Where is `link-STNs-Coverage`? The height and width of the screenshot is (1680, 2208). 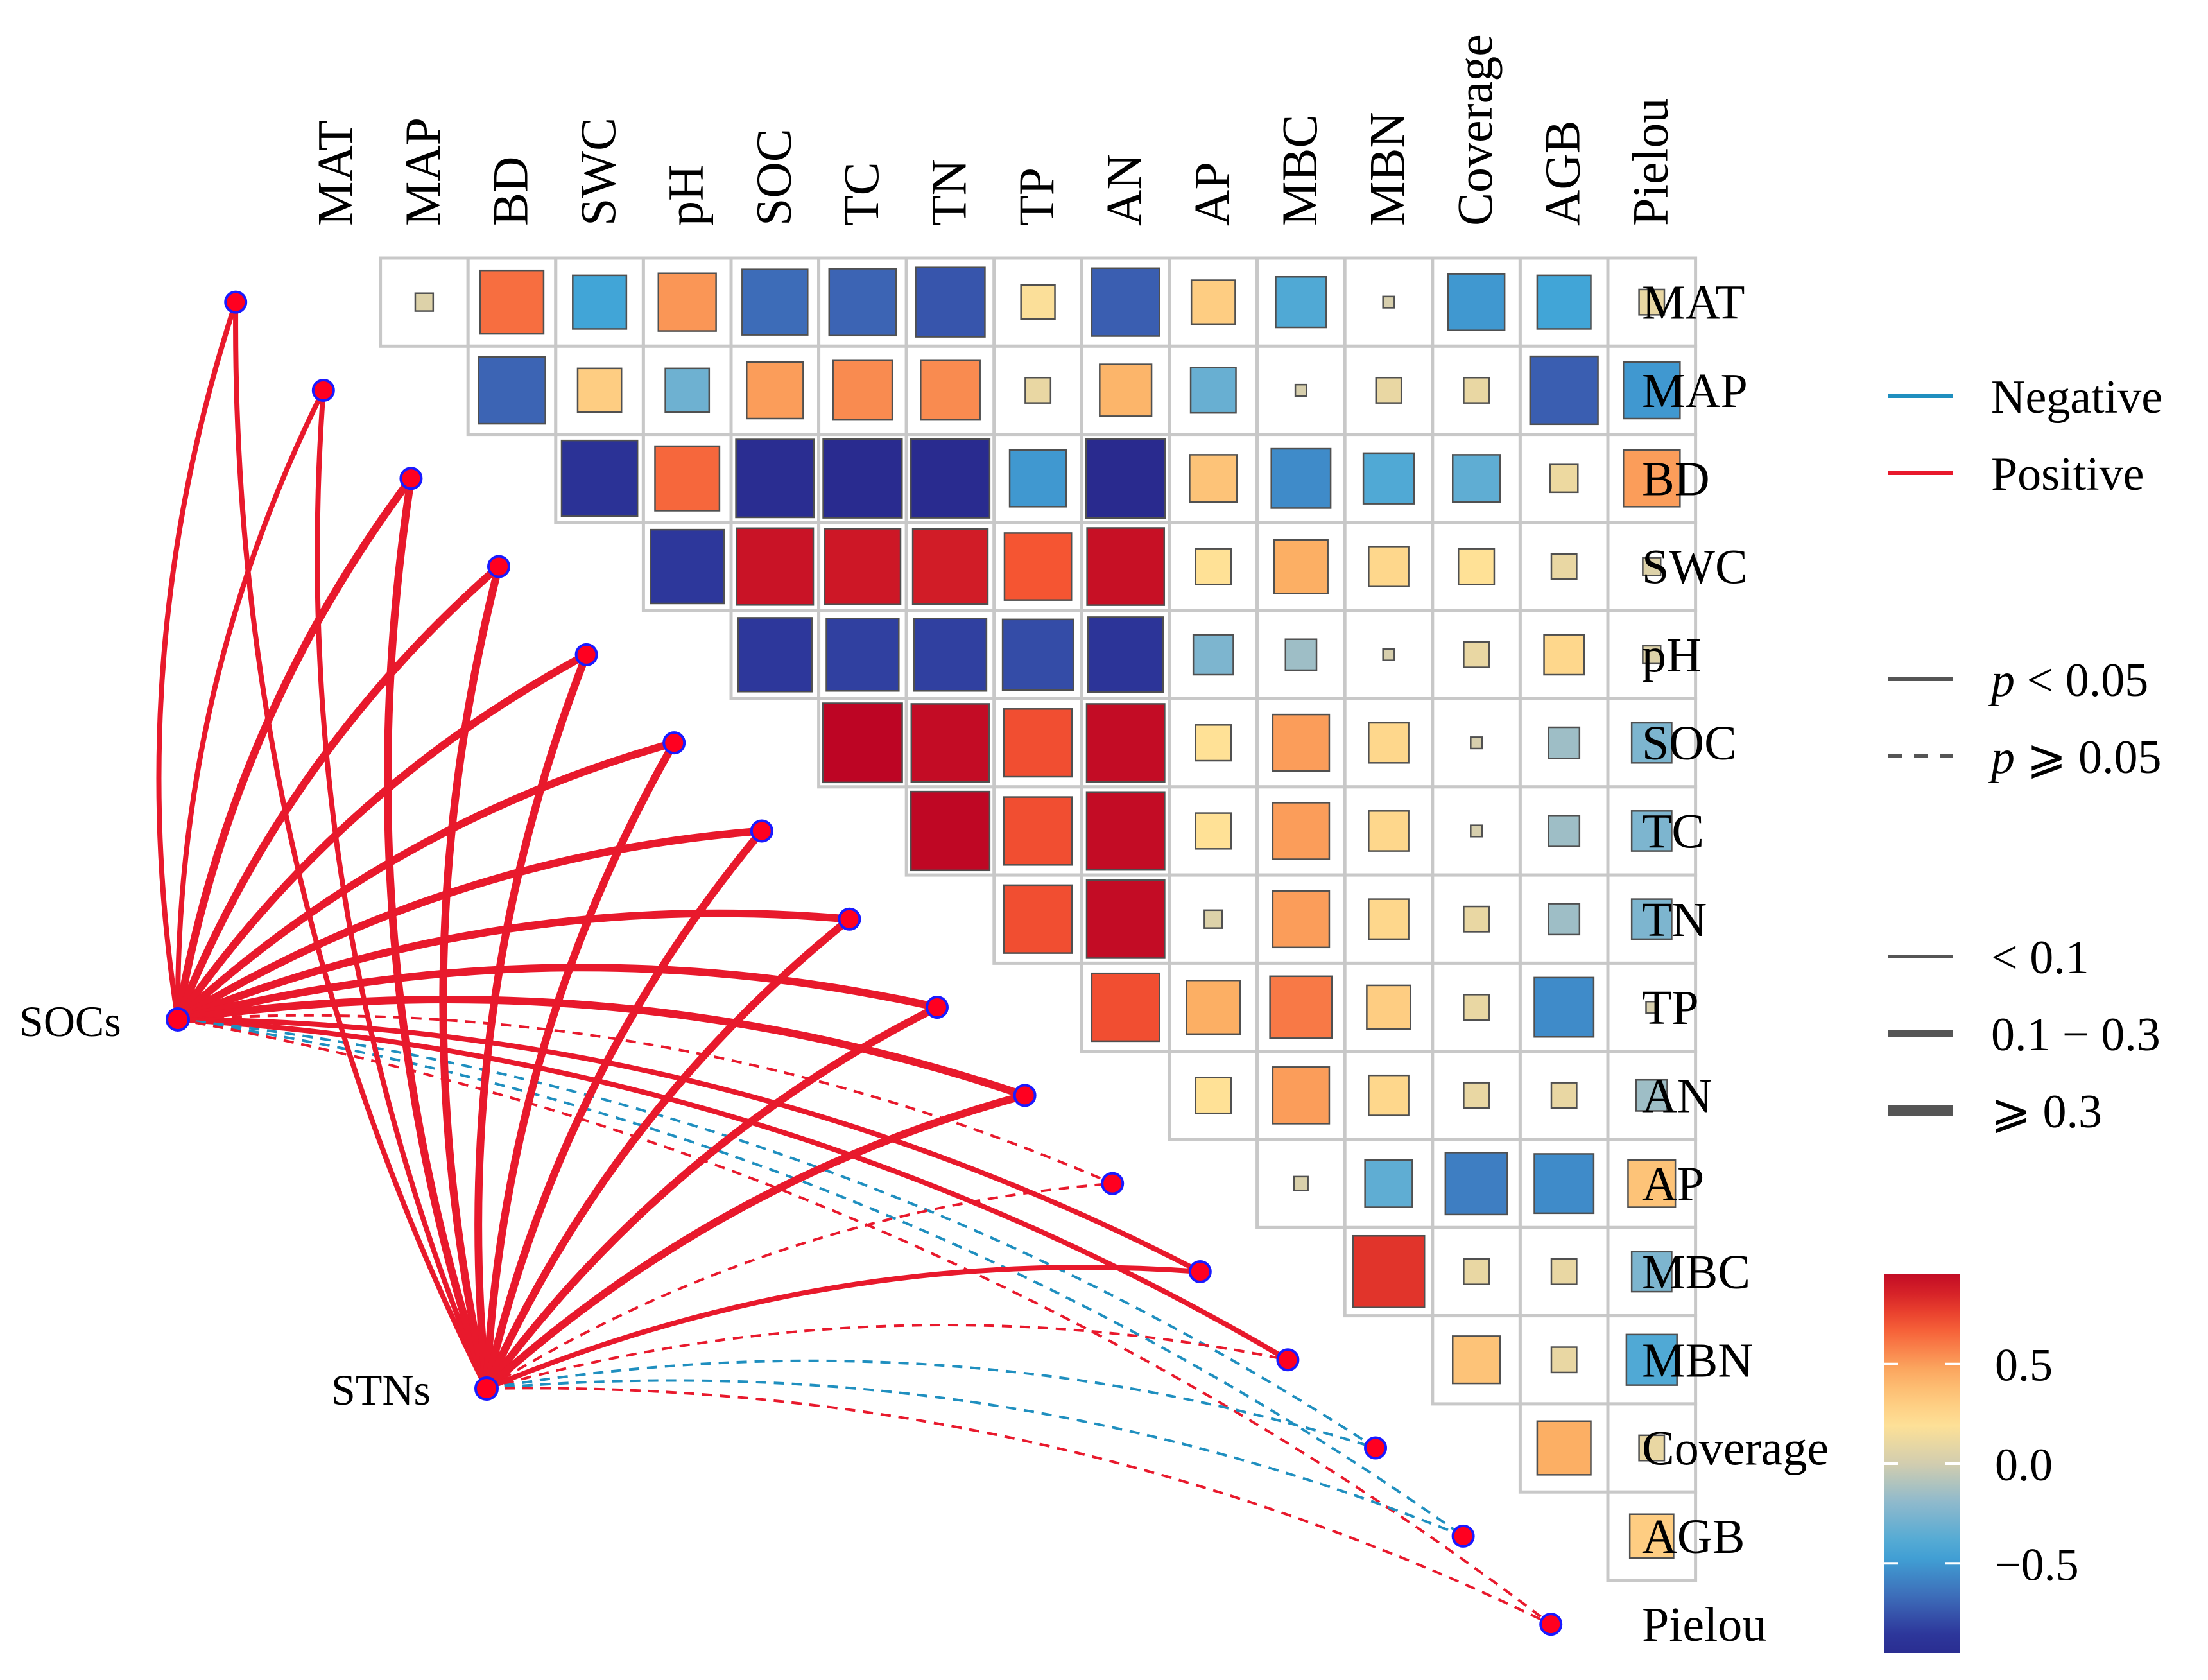 link-STNs-Coverage is located at coordinates (931, 1404).